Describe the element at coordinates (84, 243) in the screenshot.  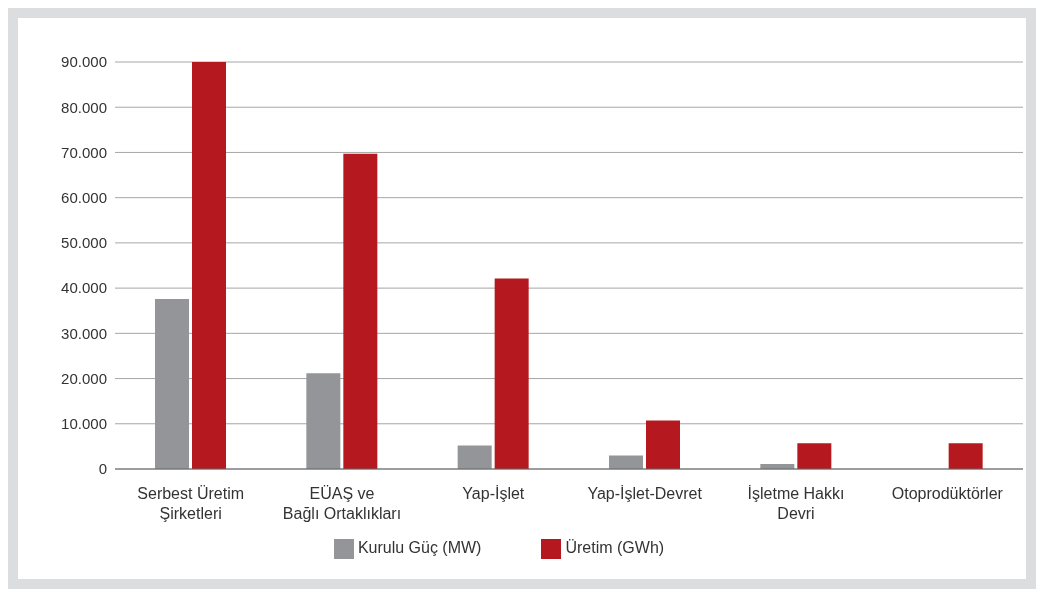
I see `y-tick-label: 50.000` at that location.